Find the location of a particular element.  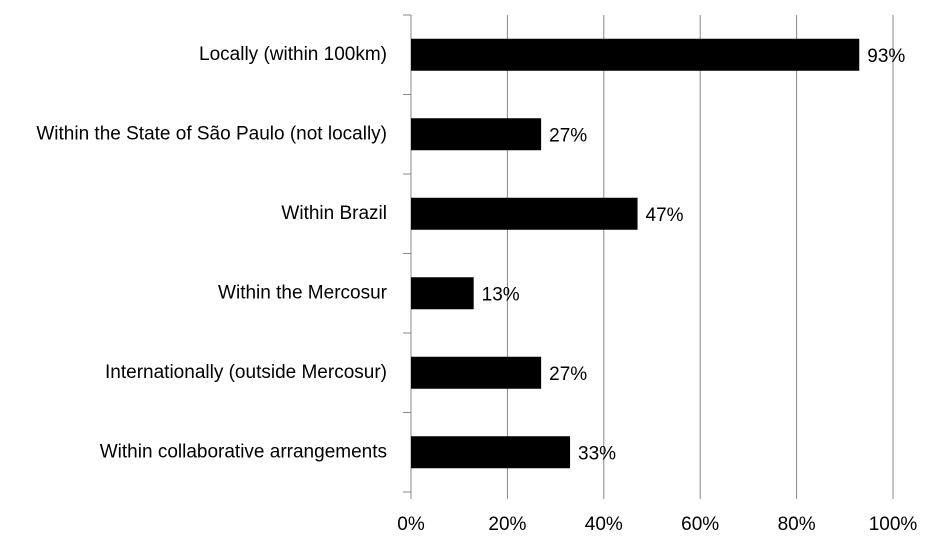

x-tick-label: 0% is located at coordinates (411, 524).